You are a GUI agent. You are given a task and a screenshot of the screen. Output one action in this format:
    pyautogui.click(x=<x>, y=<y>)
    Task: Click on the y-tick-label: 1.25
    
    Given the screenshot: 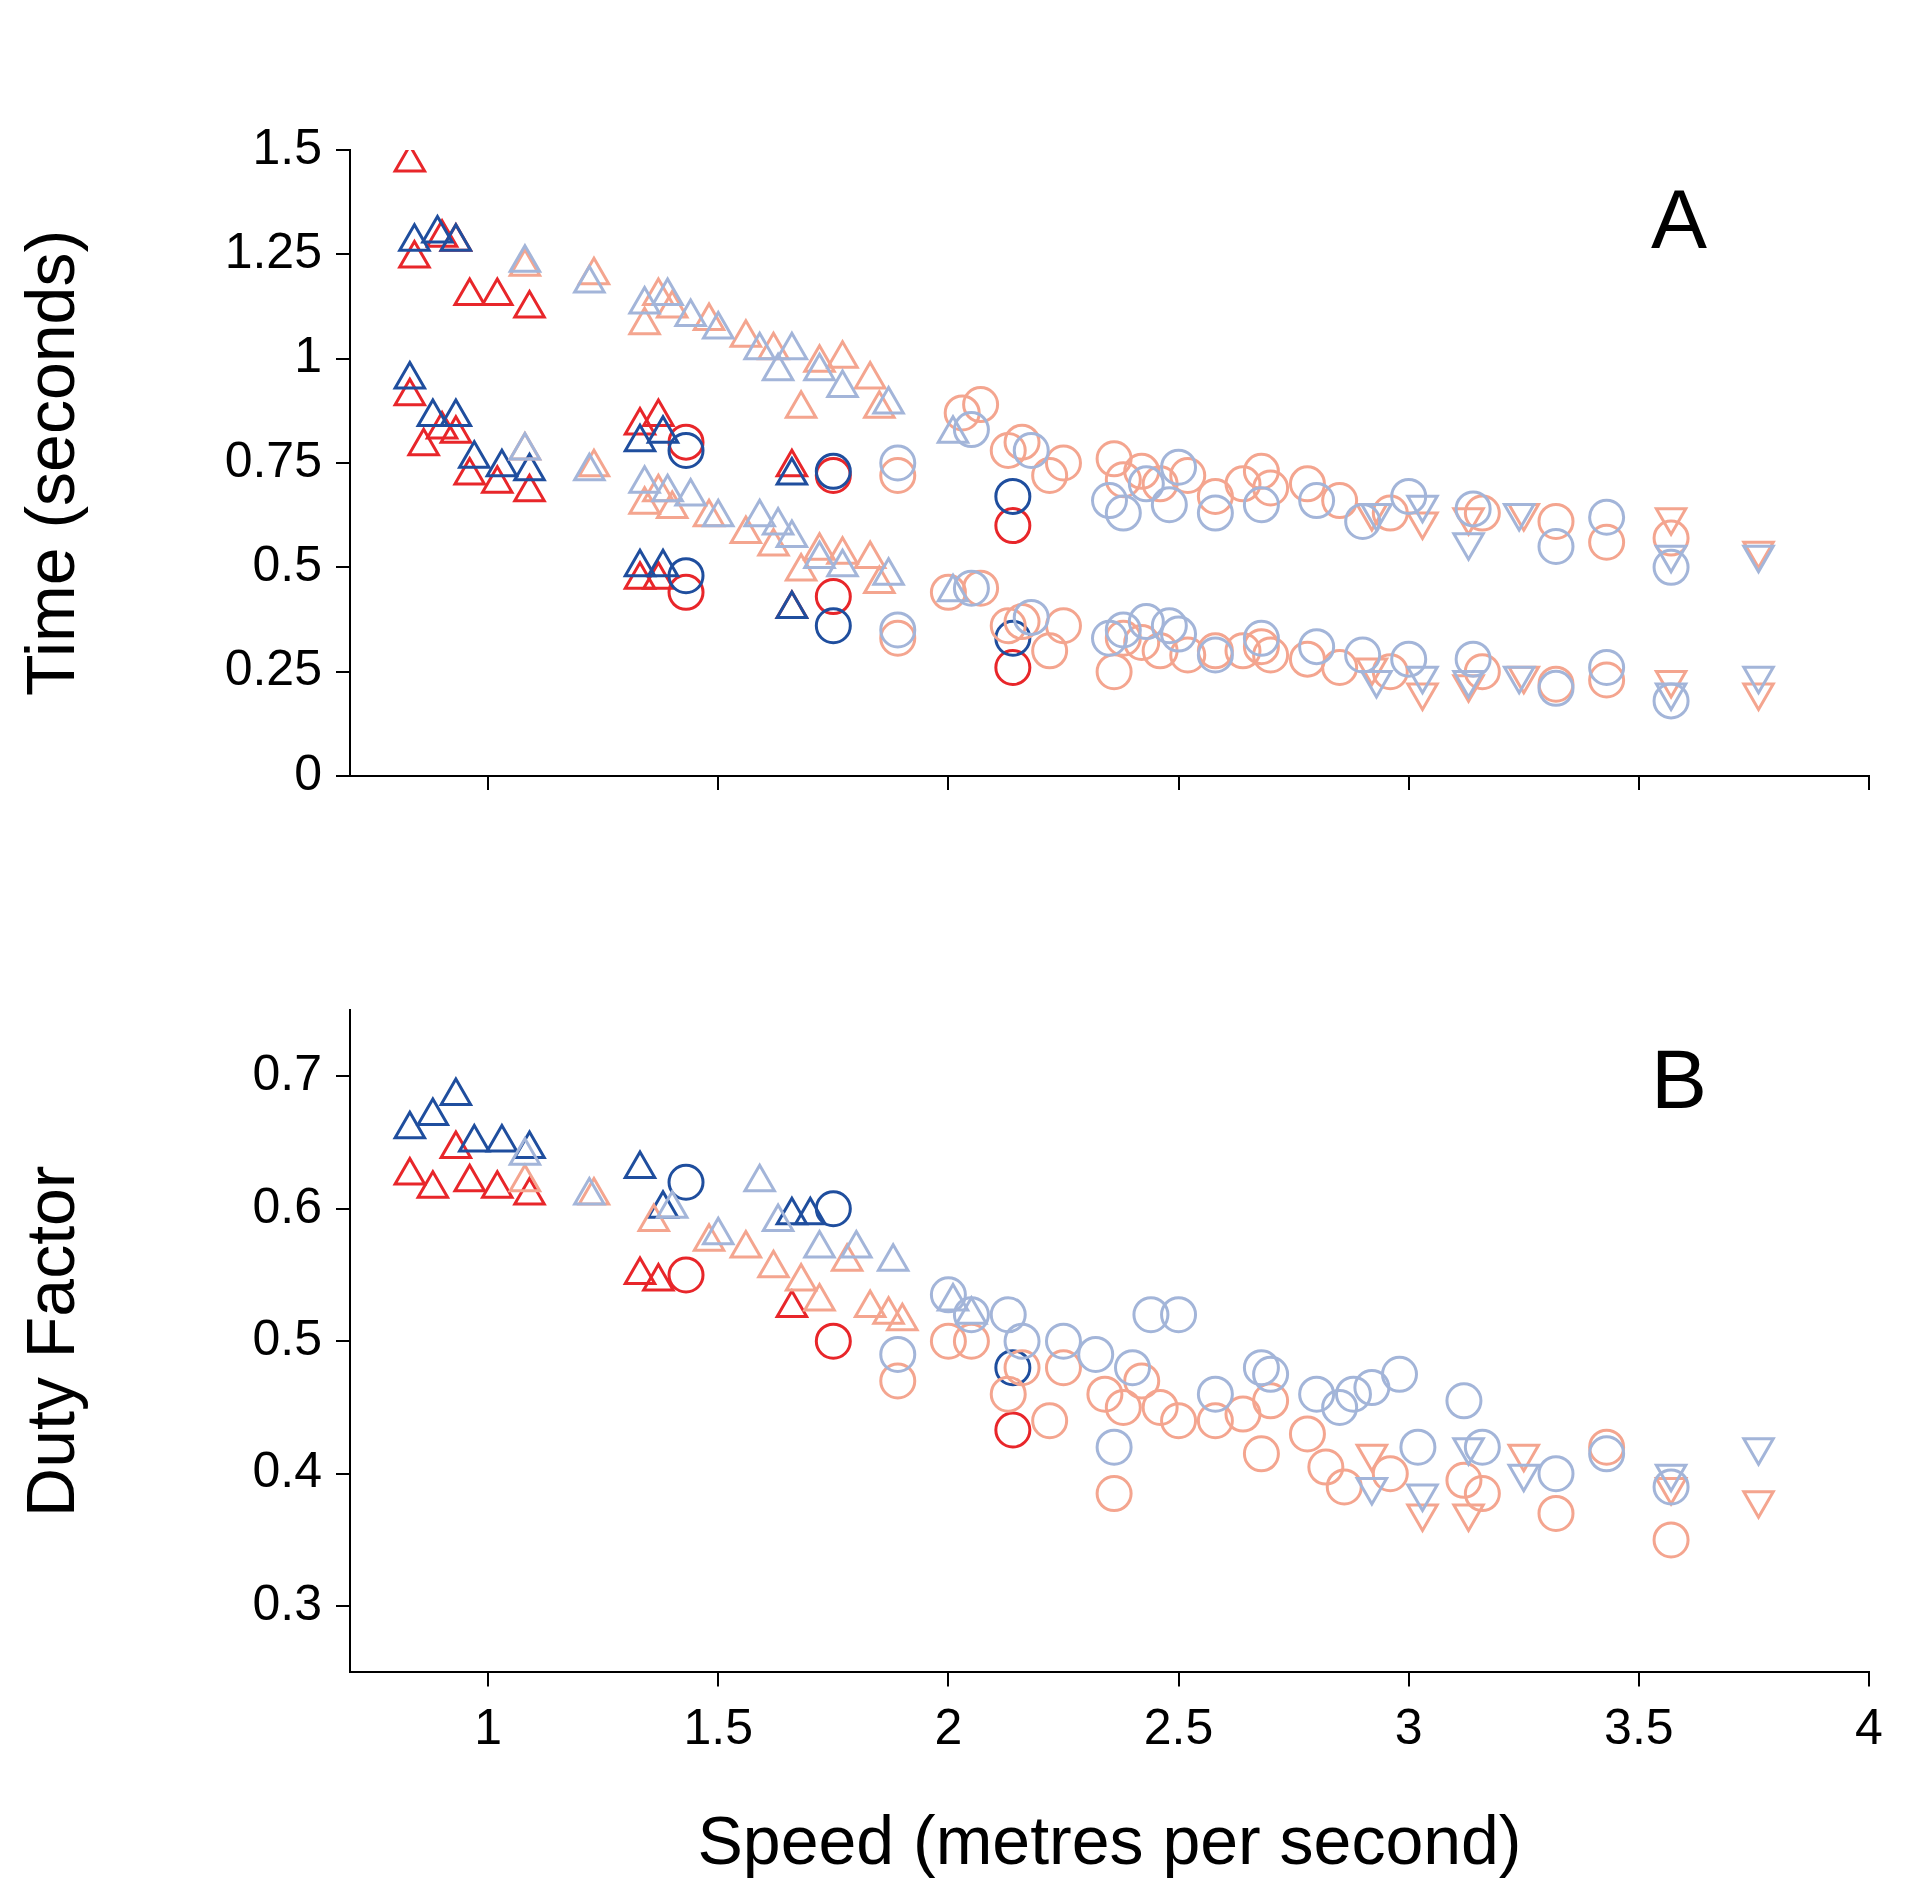 What is the action you would take?
    pyautogui.click(x=273, y=251)
    